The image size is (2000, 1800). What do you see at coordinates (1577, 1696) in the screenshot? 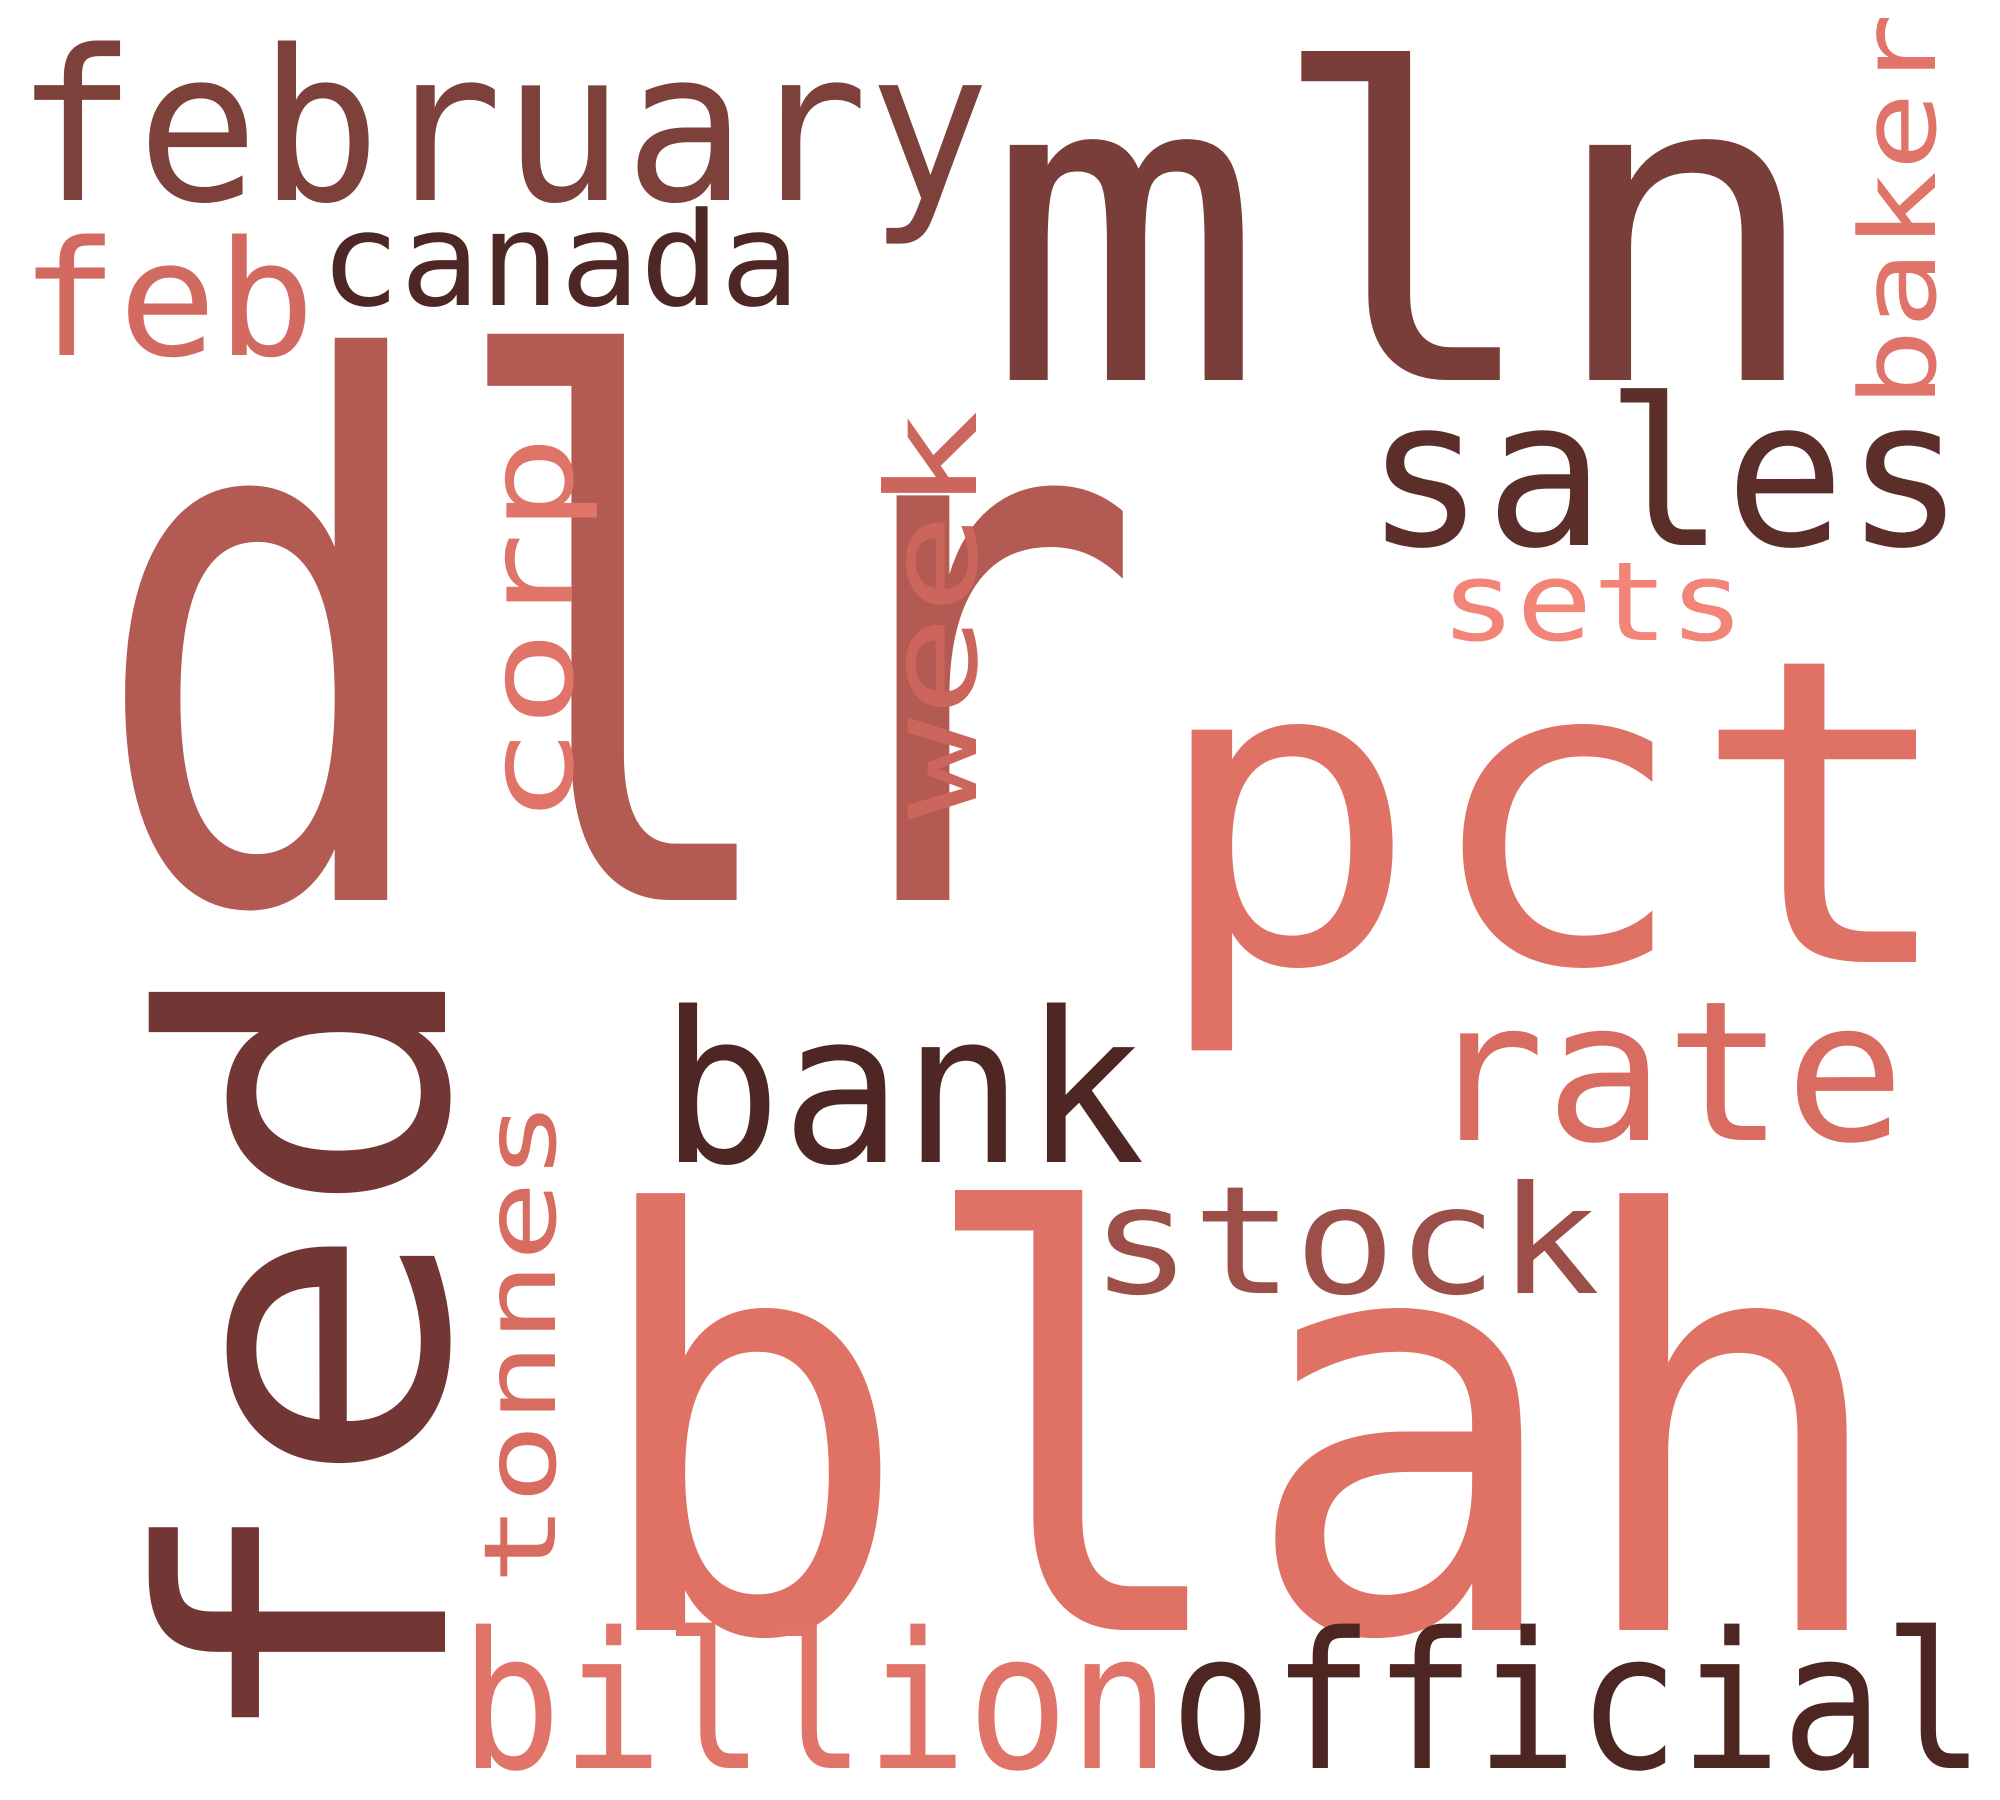
I see `word-official: official` at bounding box center [1577, 1696].